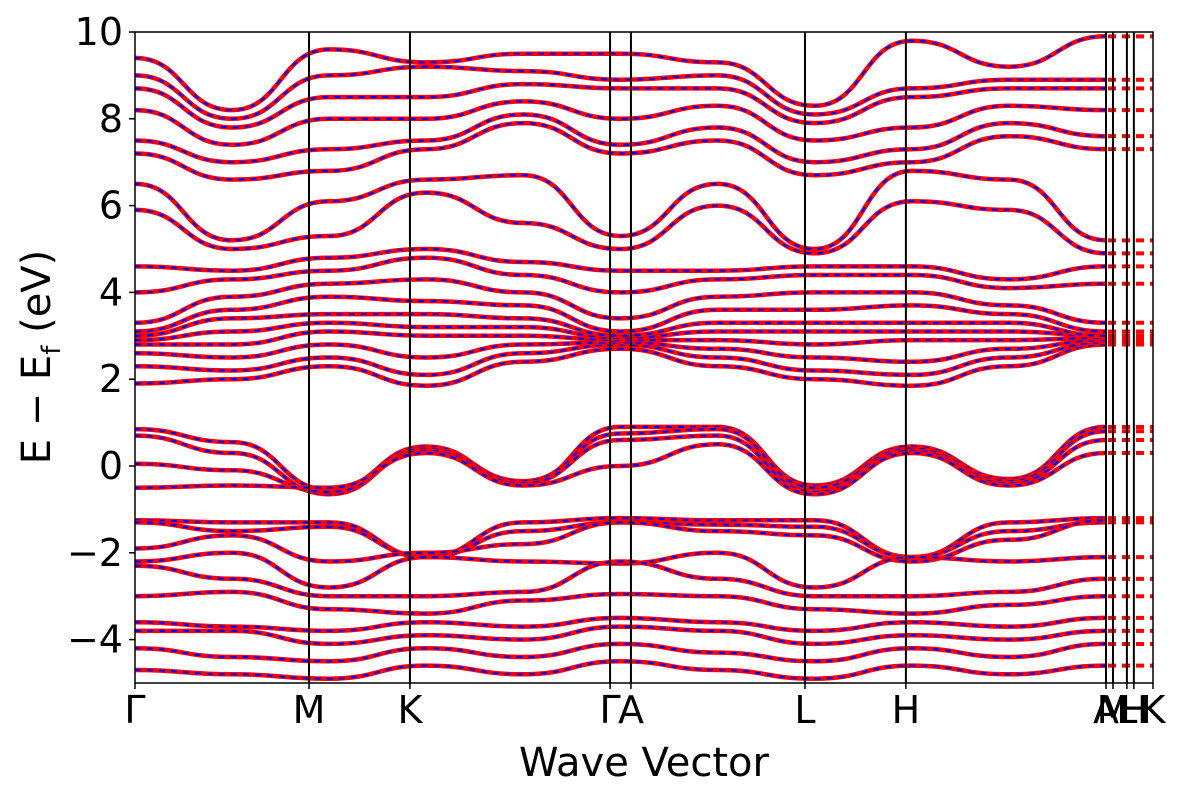  Describe the element at coordinates (52, 350) in the screenshot. I see `y-axis-label-subscript: f` at that location.